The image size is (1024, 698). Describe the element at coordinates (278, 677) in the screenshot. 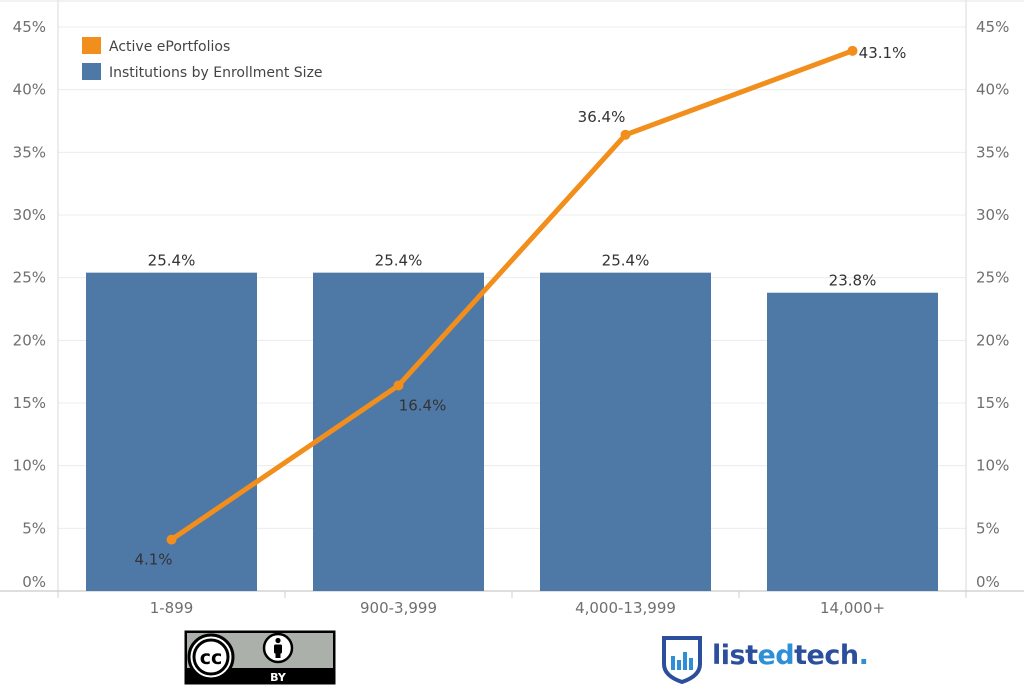

I see `license-badge-label: BY` at that location.